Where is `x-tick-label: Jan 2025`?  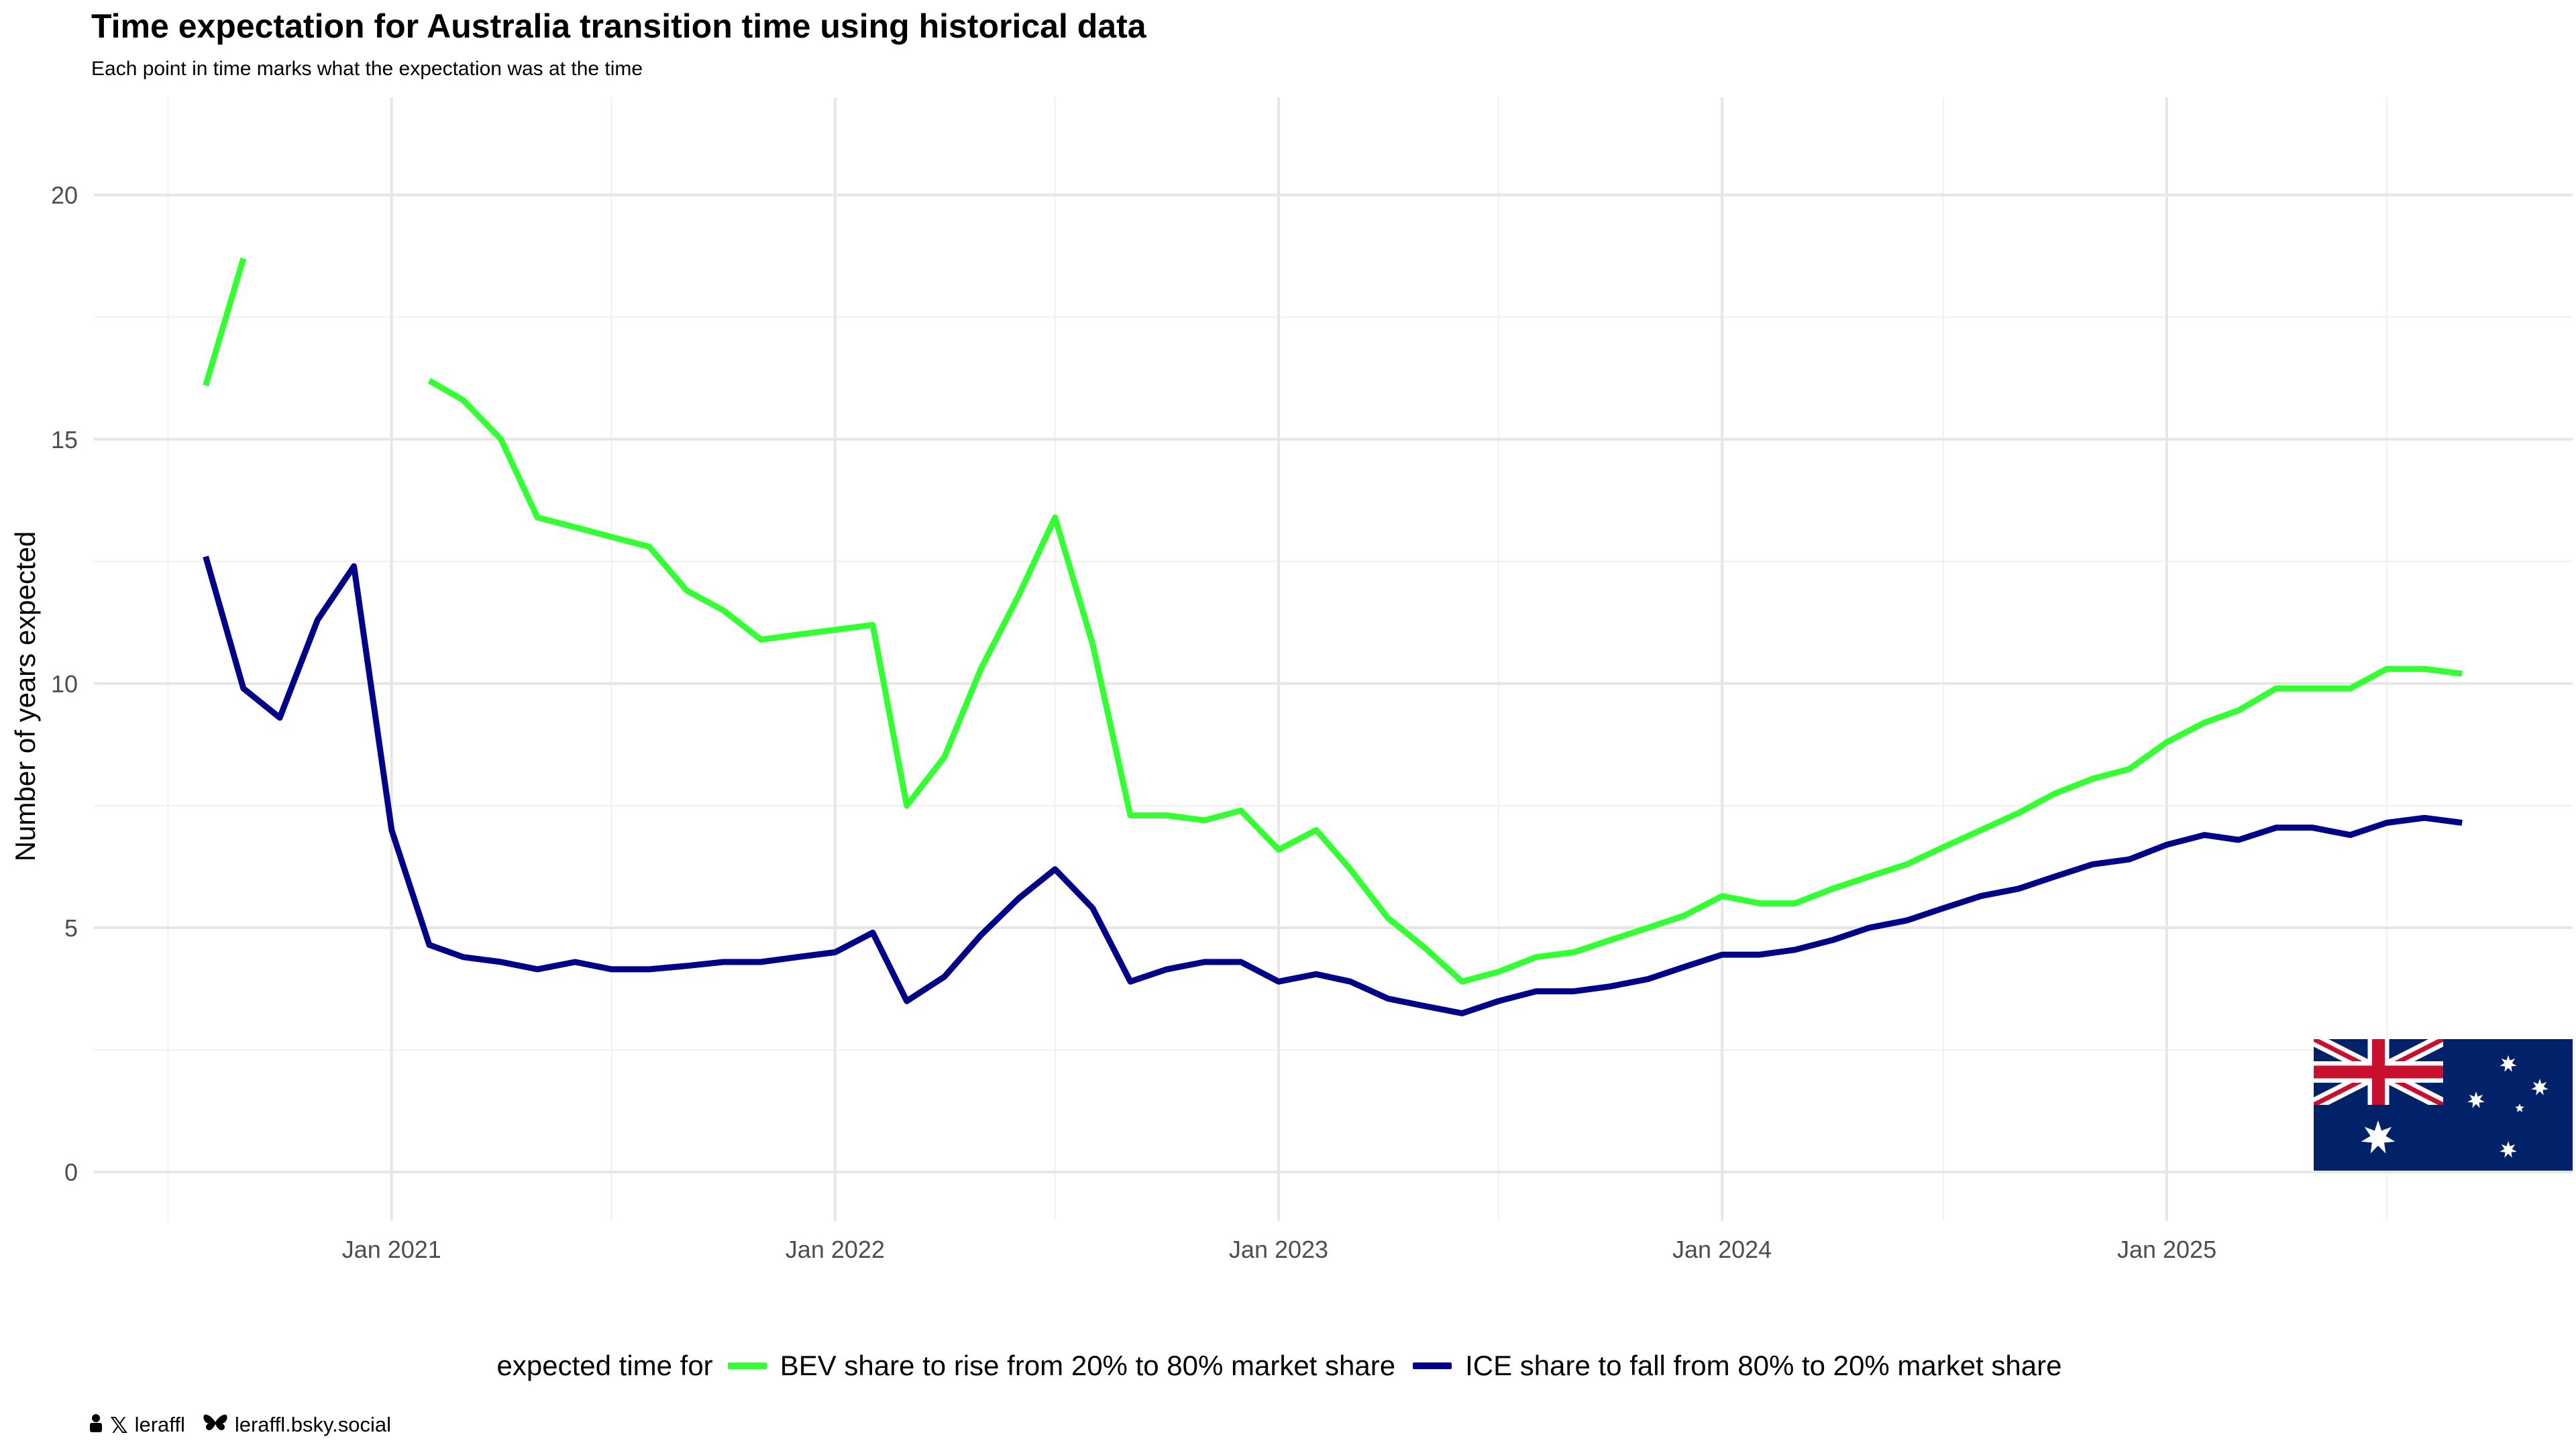
x-tick-label: Jan 2025 is located at coordinates (2166, 1249).